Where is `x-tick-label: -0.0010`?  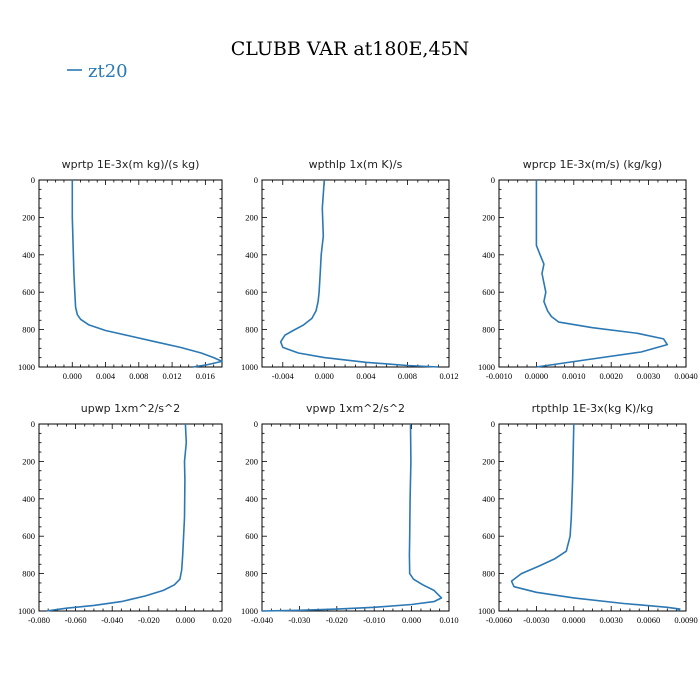
x-tick-label: -0.0010 is located at coordinates (499, 376).